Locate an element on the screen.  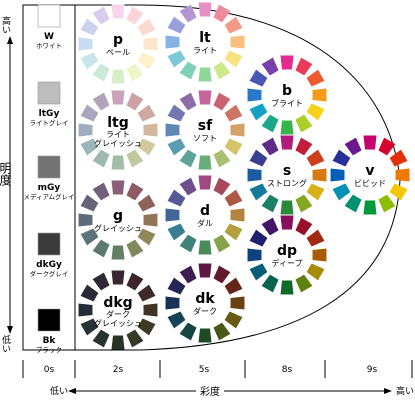
saturation-level-8s: 8s is located at coordinates (287, 370).